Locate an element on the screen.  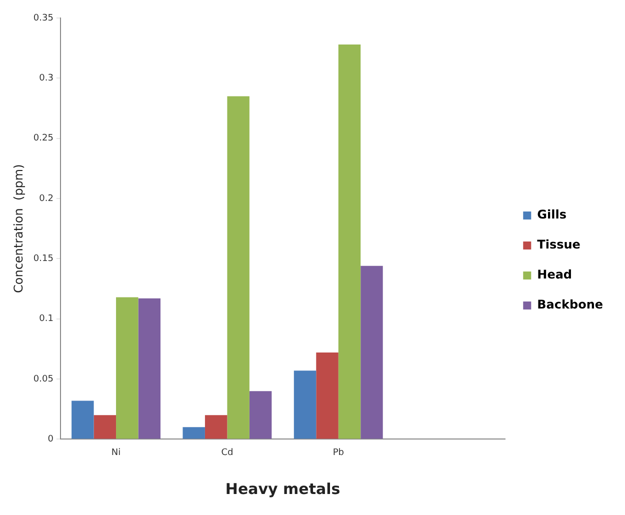
y-tick-label: 0 is located at coordinates (51, 439).